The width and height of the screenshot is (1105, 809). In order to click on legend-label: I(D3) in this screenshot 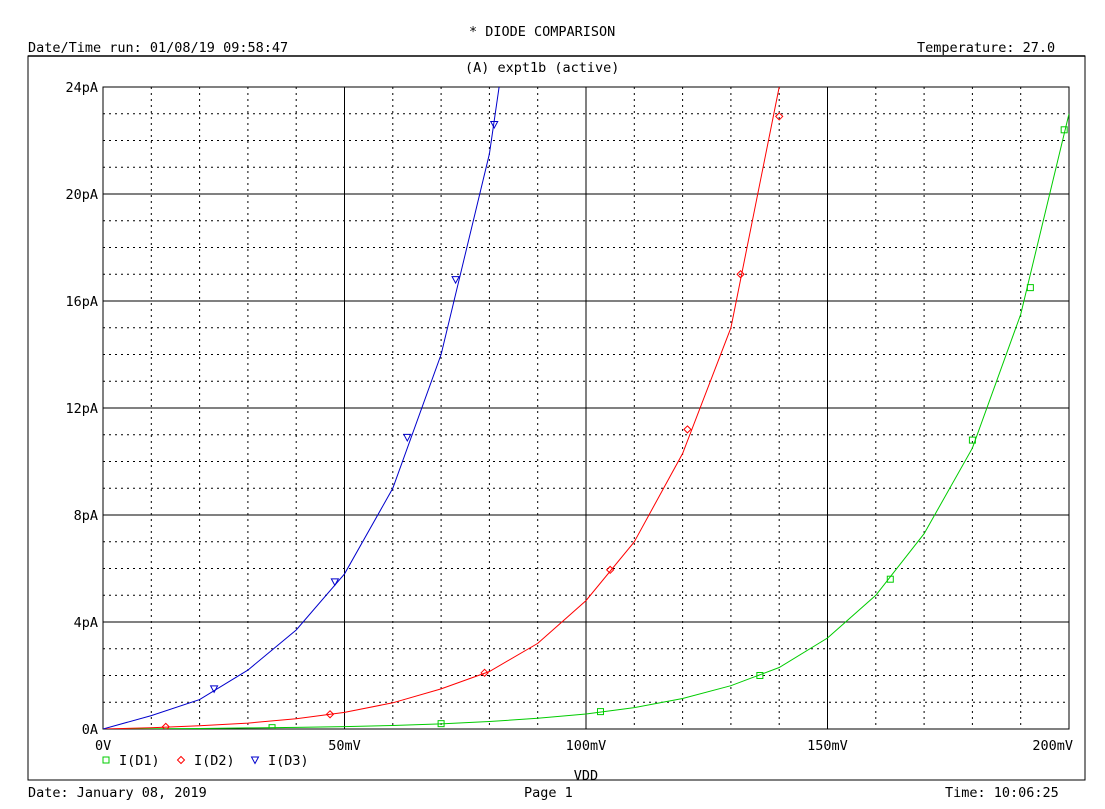, I will do `click(288, 761)`.